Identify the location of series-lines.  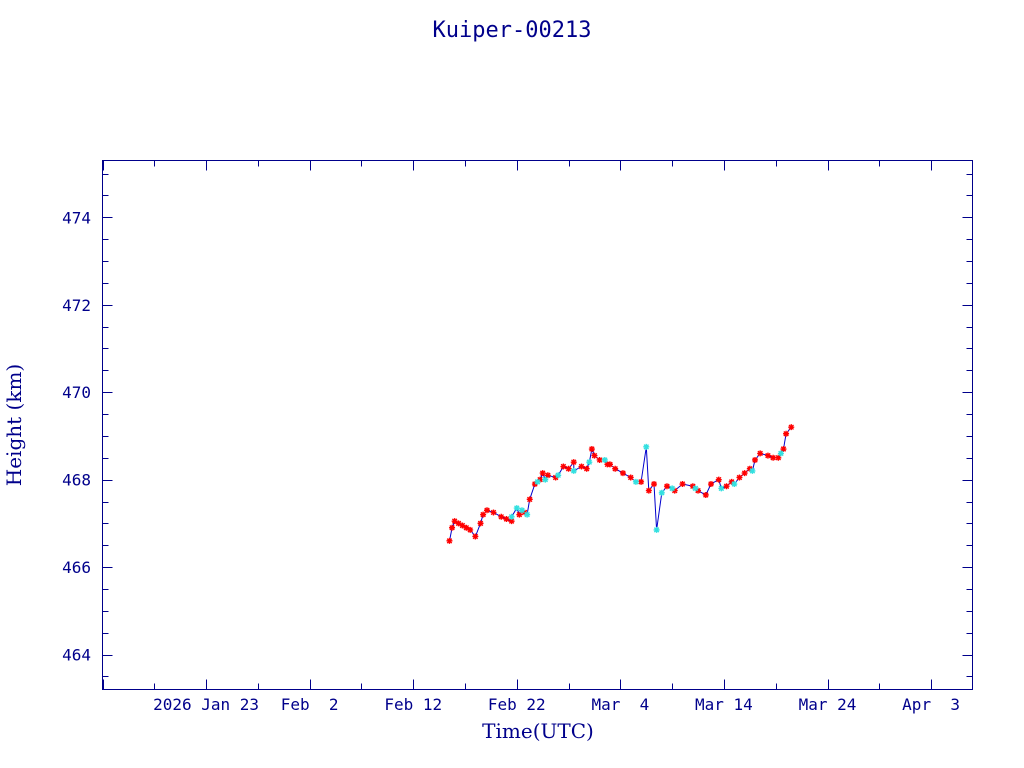
(620, 483).